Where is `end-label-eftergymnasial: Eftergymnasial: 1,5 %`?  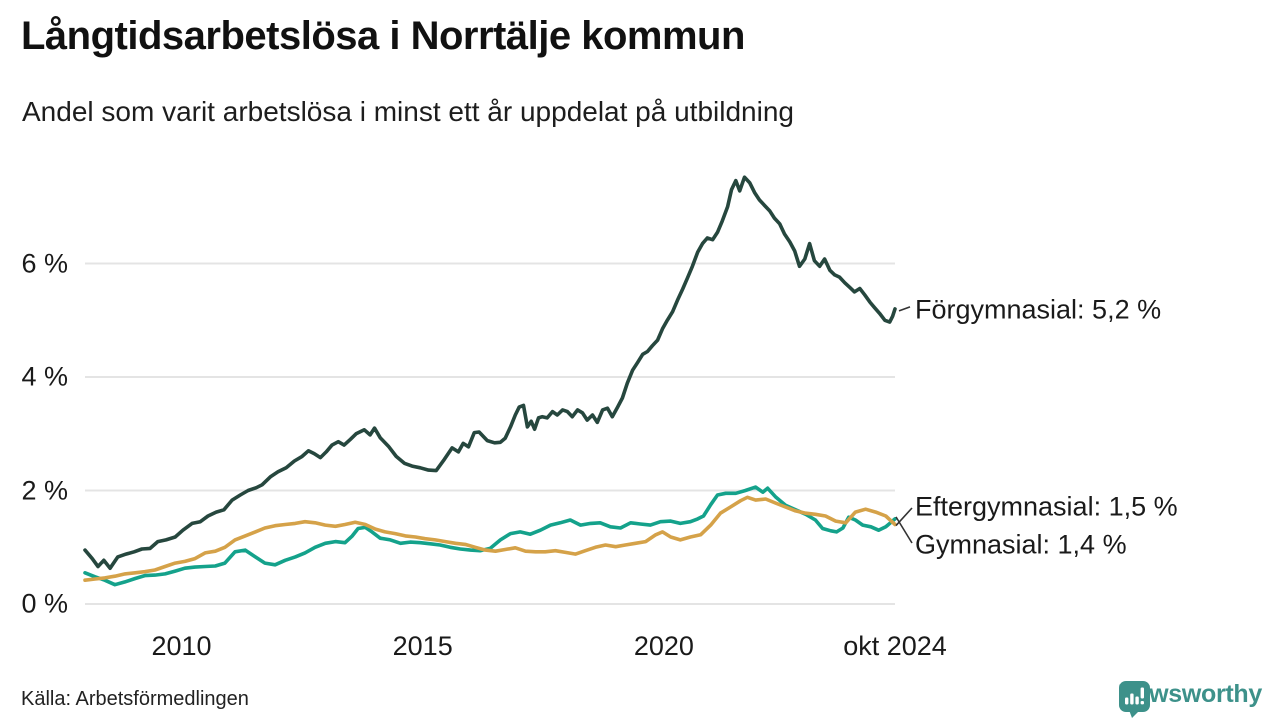 end-label-eftergymnasial: Eftergymnasial: 1,5 % is located at coordinates (1046, 506).